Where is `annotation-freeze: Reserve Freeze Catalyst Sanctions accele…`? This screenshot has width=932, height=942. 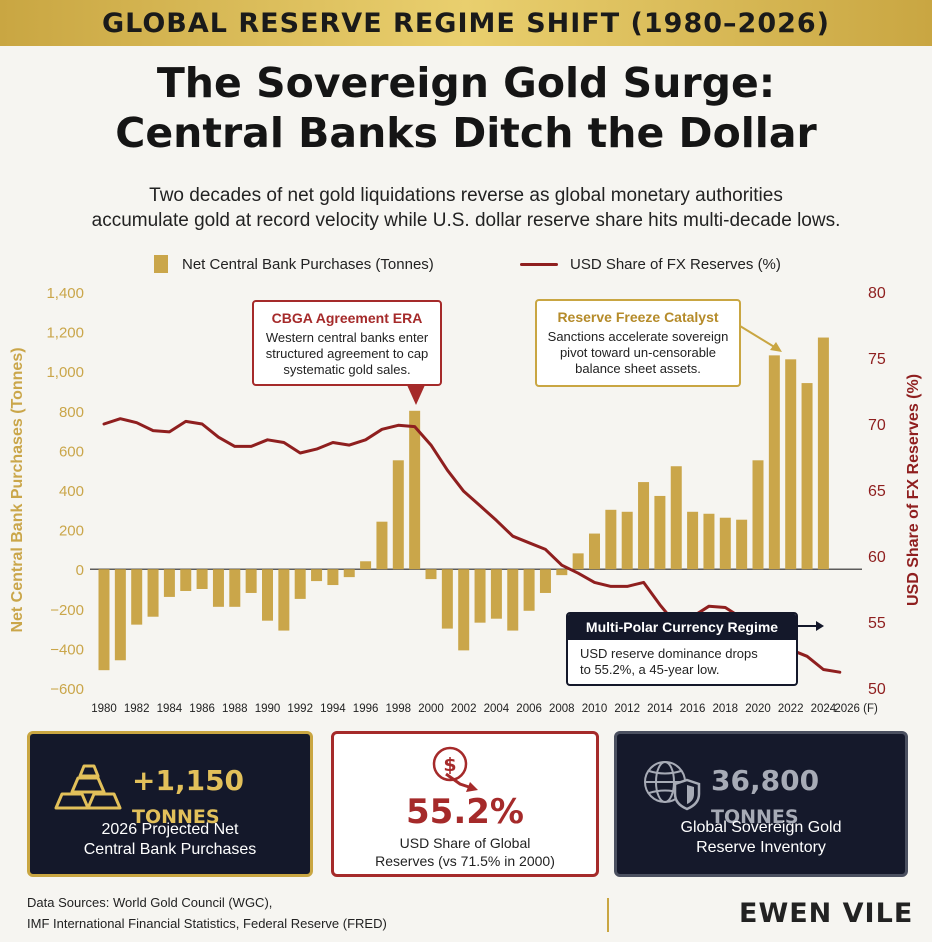
annotation-freeze: Reserve Freeze Catalyst Sanctions accele… is located at coordinates (638, 343).